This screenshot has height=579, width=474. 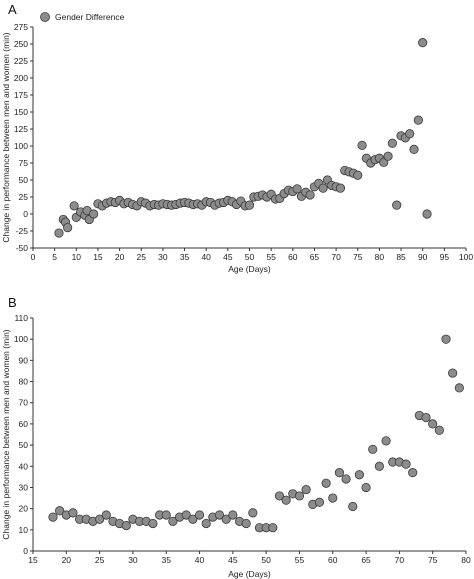 I want to click on panel-b-y-tick-label: 90, so click(x=24, y=360).